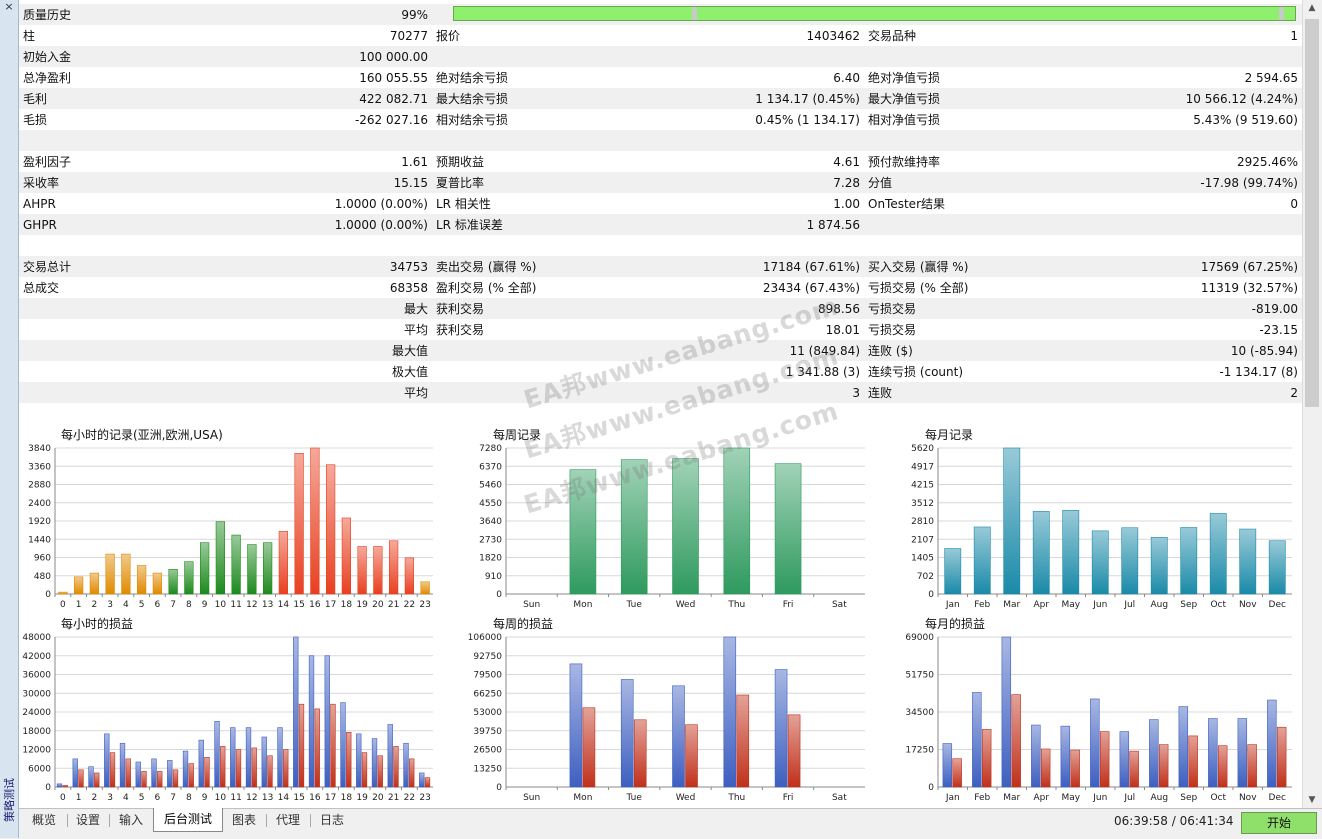  Describe the element at coordinates (1312, 213) in the screenshot. I see `scroll-thumb` at that location.